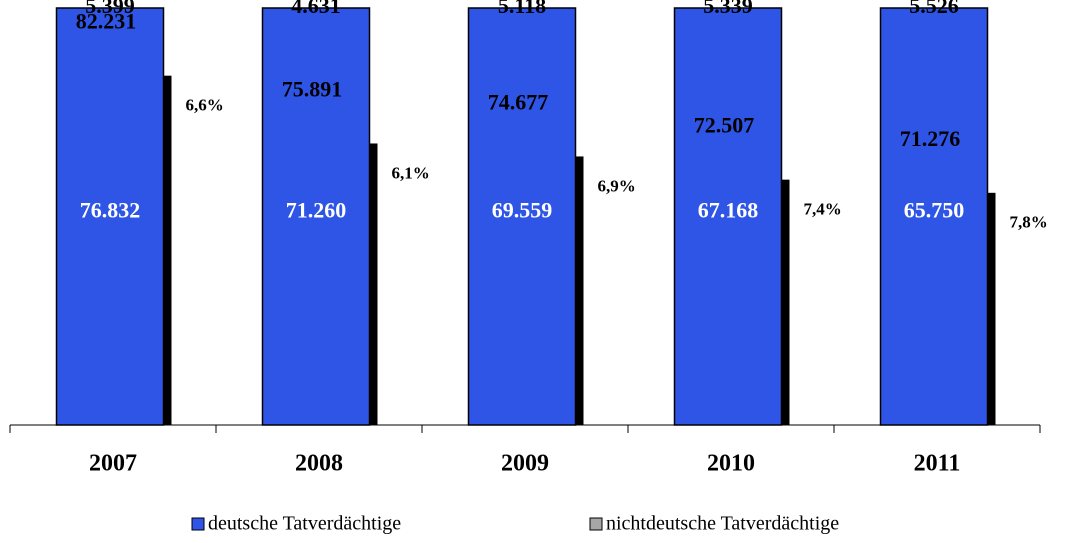 This screenshot has height=543, width=1074. What do you see at coordinates (110, 210) in the screenshot?
I see `value-label: 76.832` at bounding box center [110, 210].